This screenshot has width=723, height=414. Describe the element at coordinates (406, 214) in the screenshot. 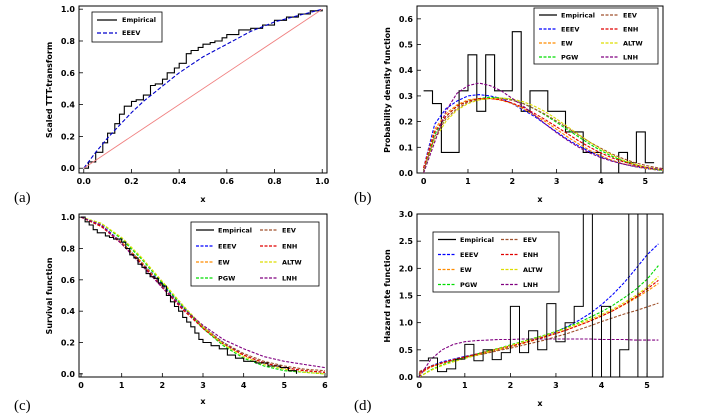

I see `y-tick-label: 3.0` at that location.